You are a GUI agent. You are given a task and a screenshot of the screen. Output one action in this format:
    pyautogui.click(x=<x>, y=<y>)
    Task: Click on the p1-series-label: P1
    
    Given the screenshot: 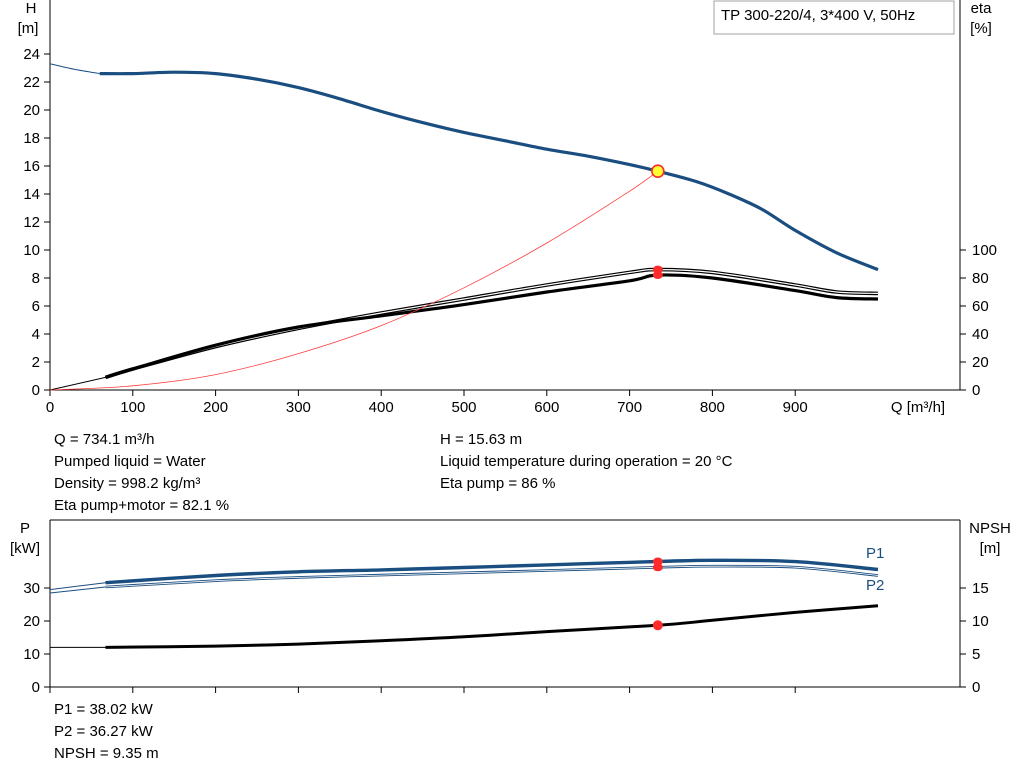 What is the action you would take?
    pyautogui.click(x=875, y=553)
    